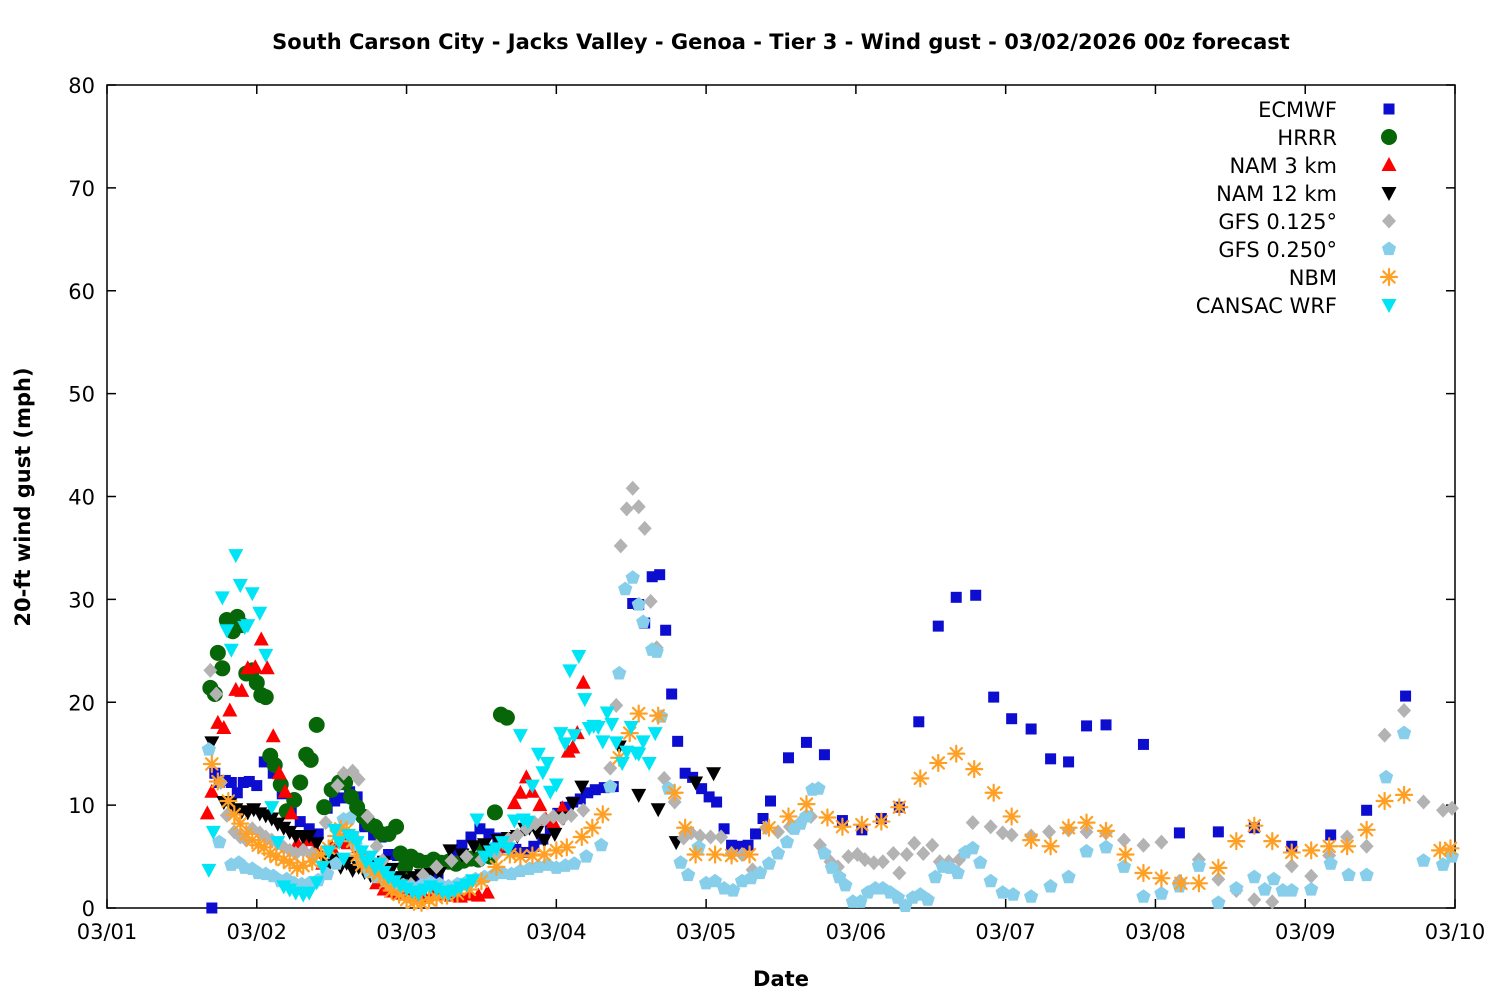 This screenshot has height=1000, width=1500. What do you see at coordinates (1277, 222) in the screenshot?
I see `legend-label: GFS 0.125°` at bounding box center [1277, 222].